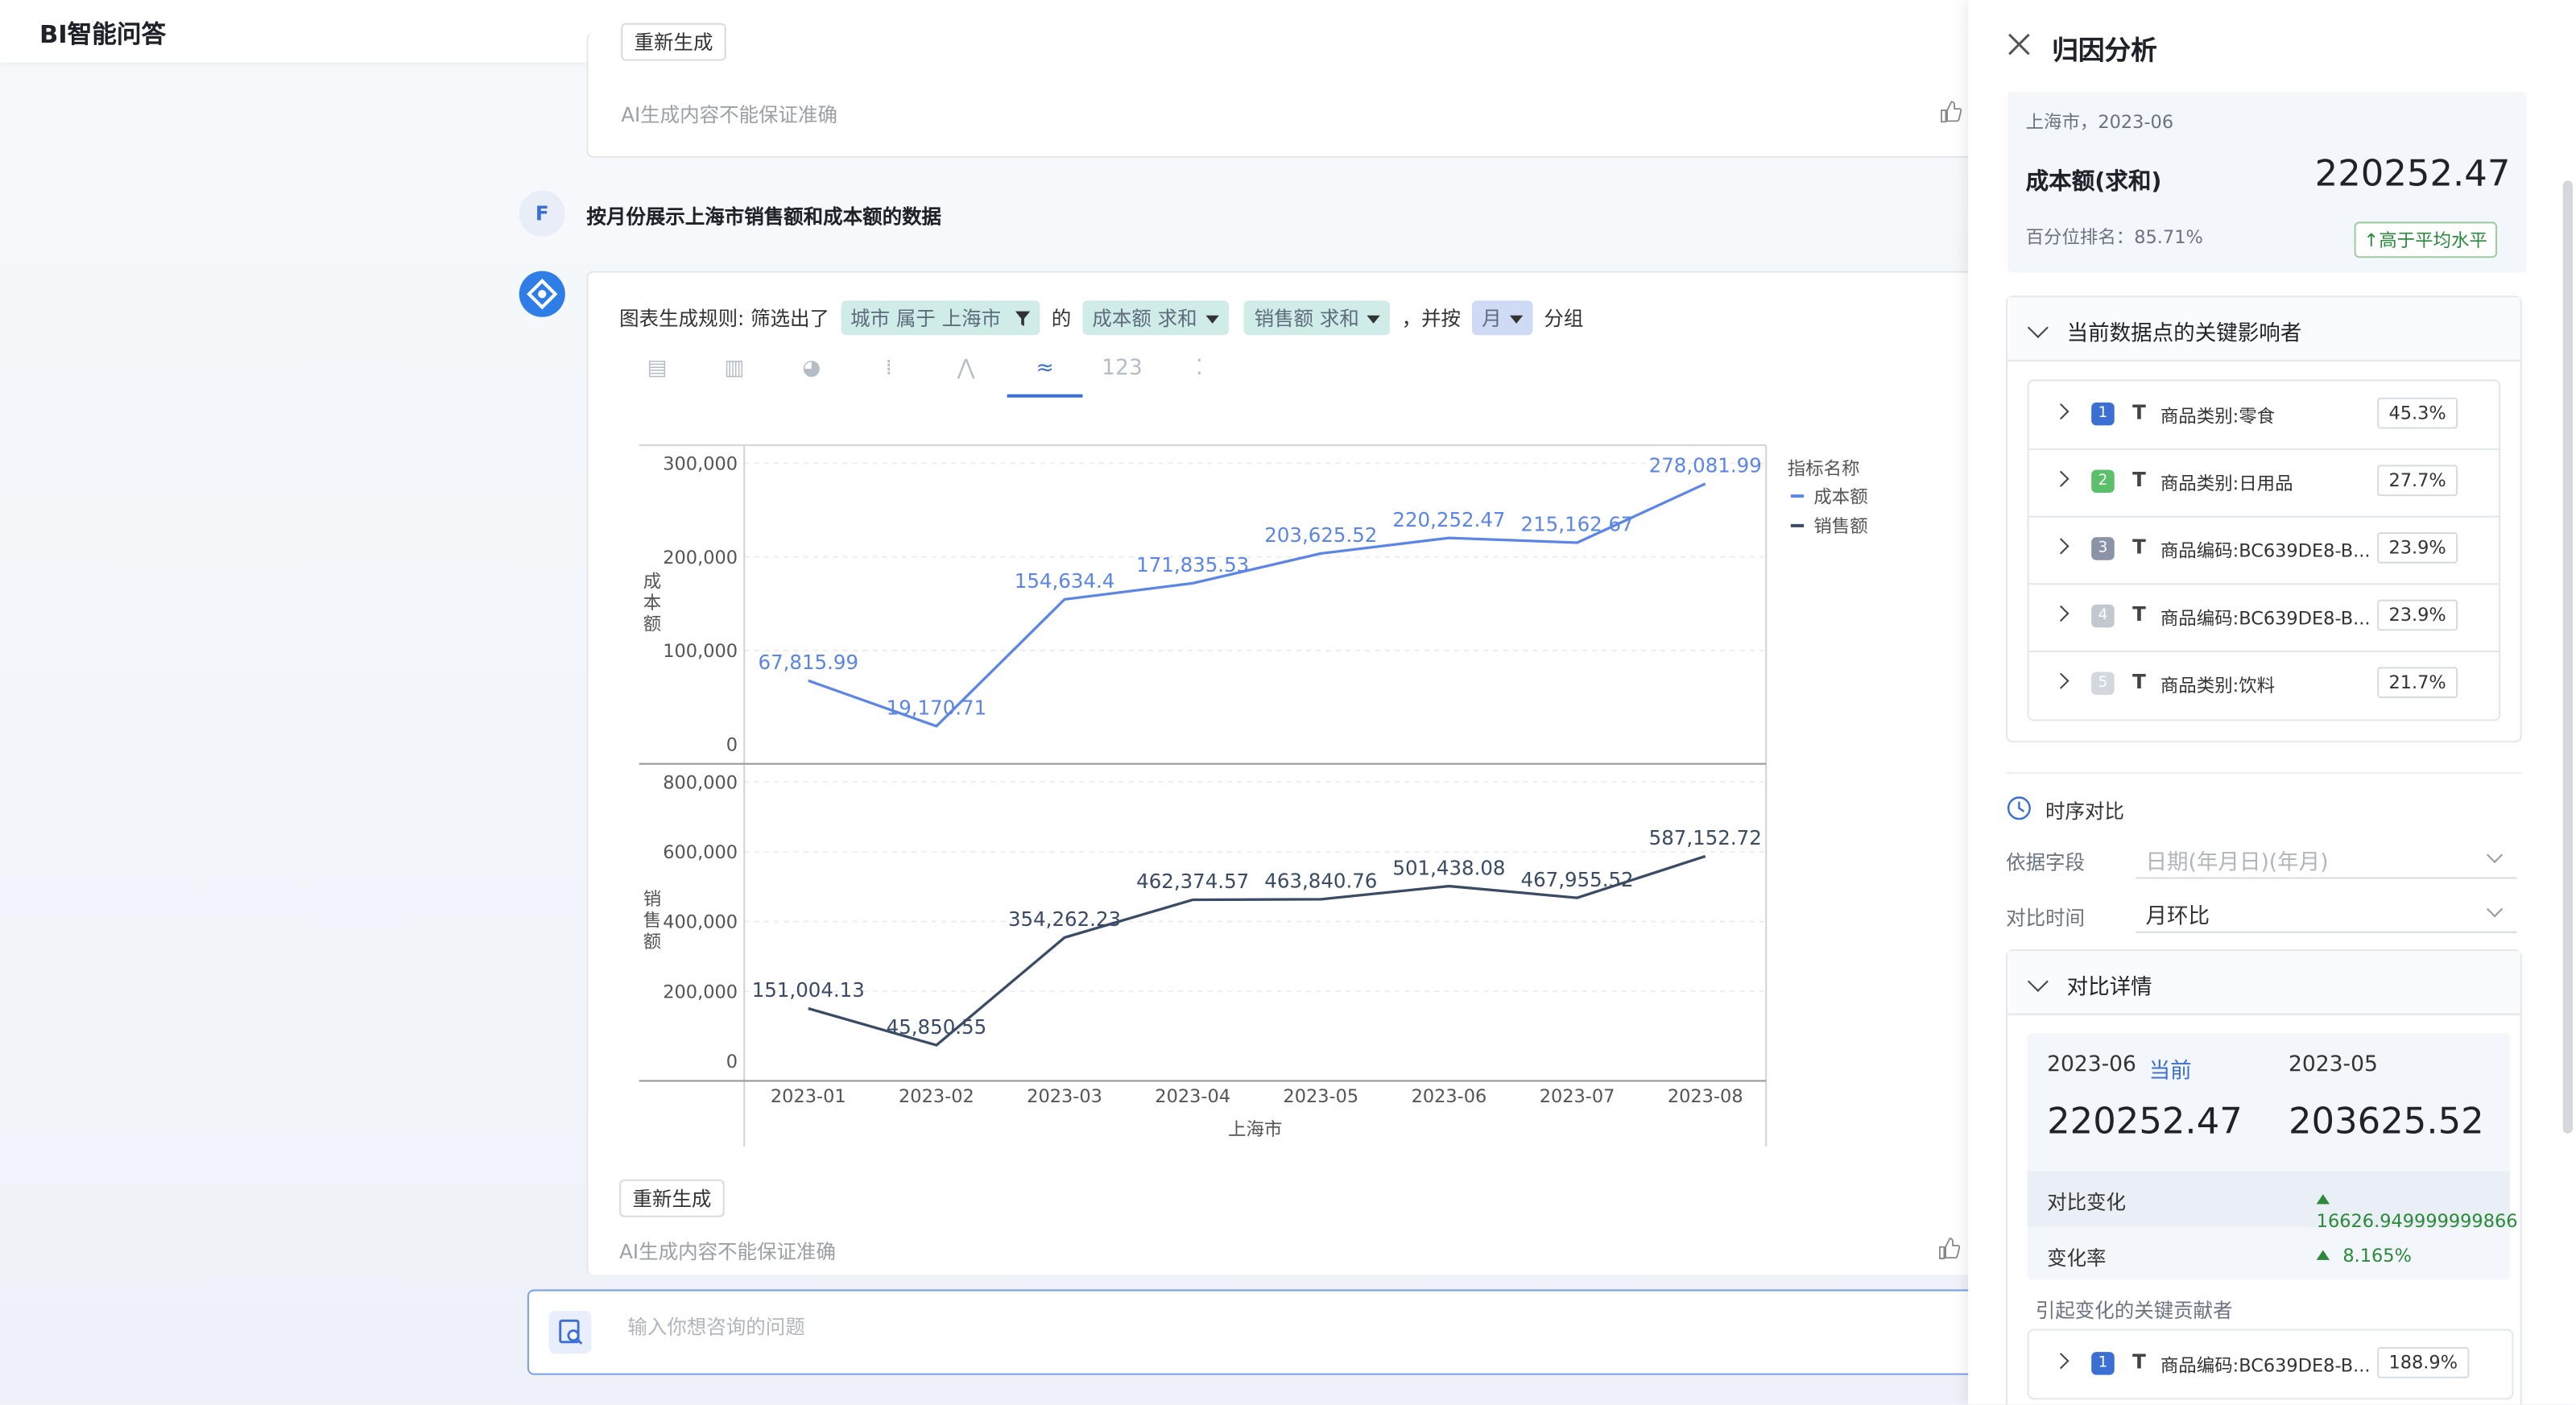 Image resolution: width=2576 pixels, height=1405 pixels. I want to click on status-badge: ↑高于平均水平, so click(2426, 239).